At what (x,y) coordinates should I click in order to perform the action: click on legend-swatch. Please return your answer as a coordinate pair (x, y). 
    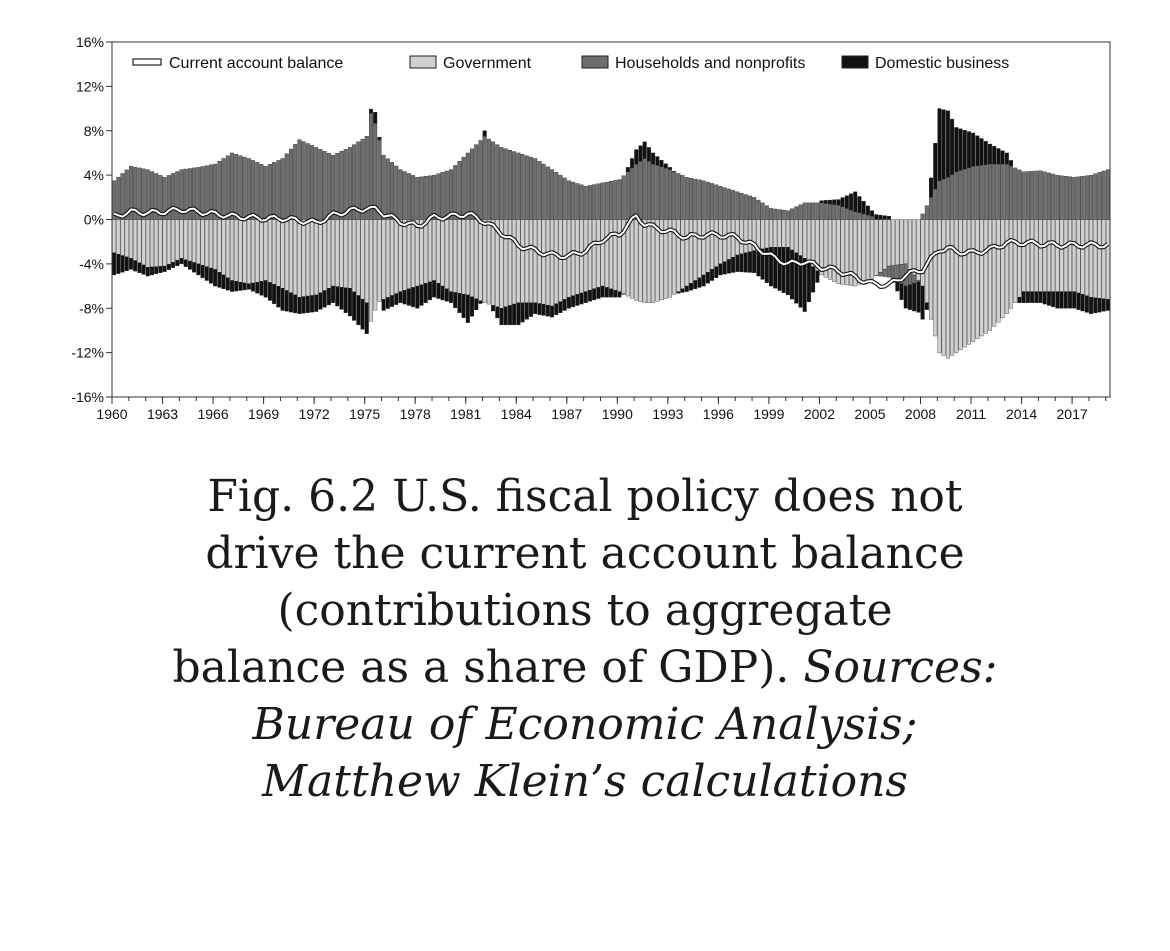
    Looking at the image, I should click on (423, 62).